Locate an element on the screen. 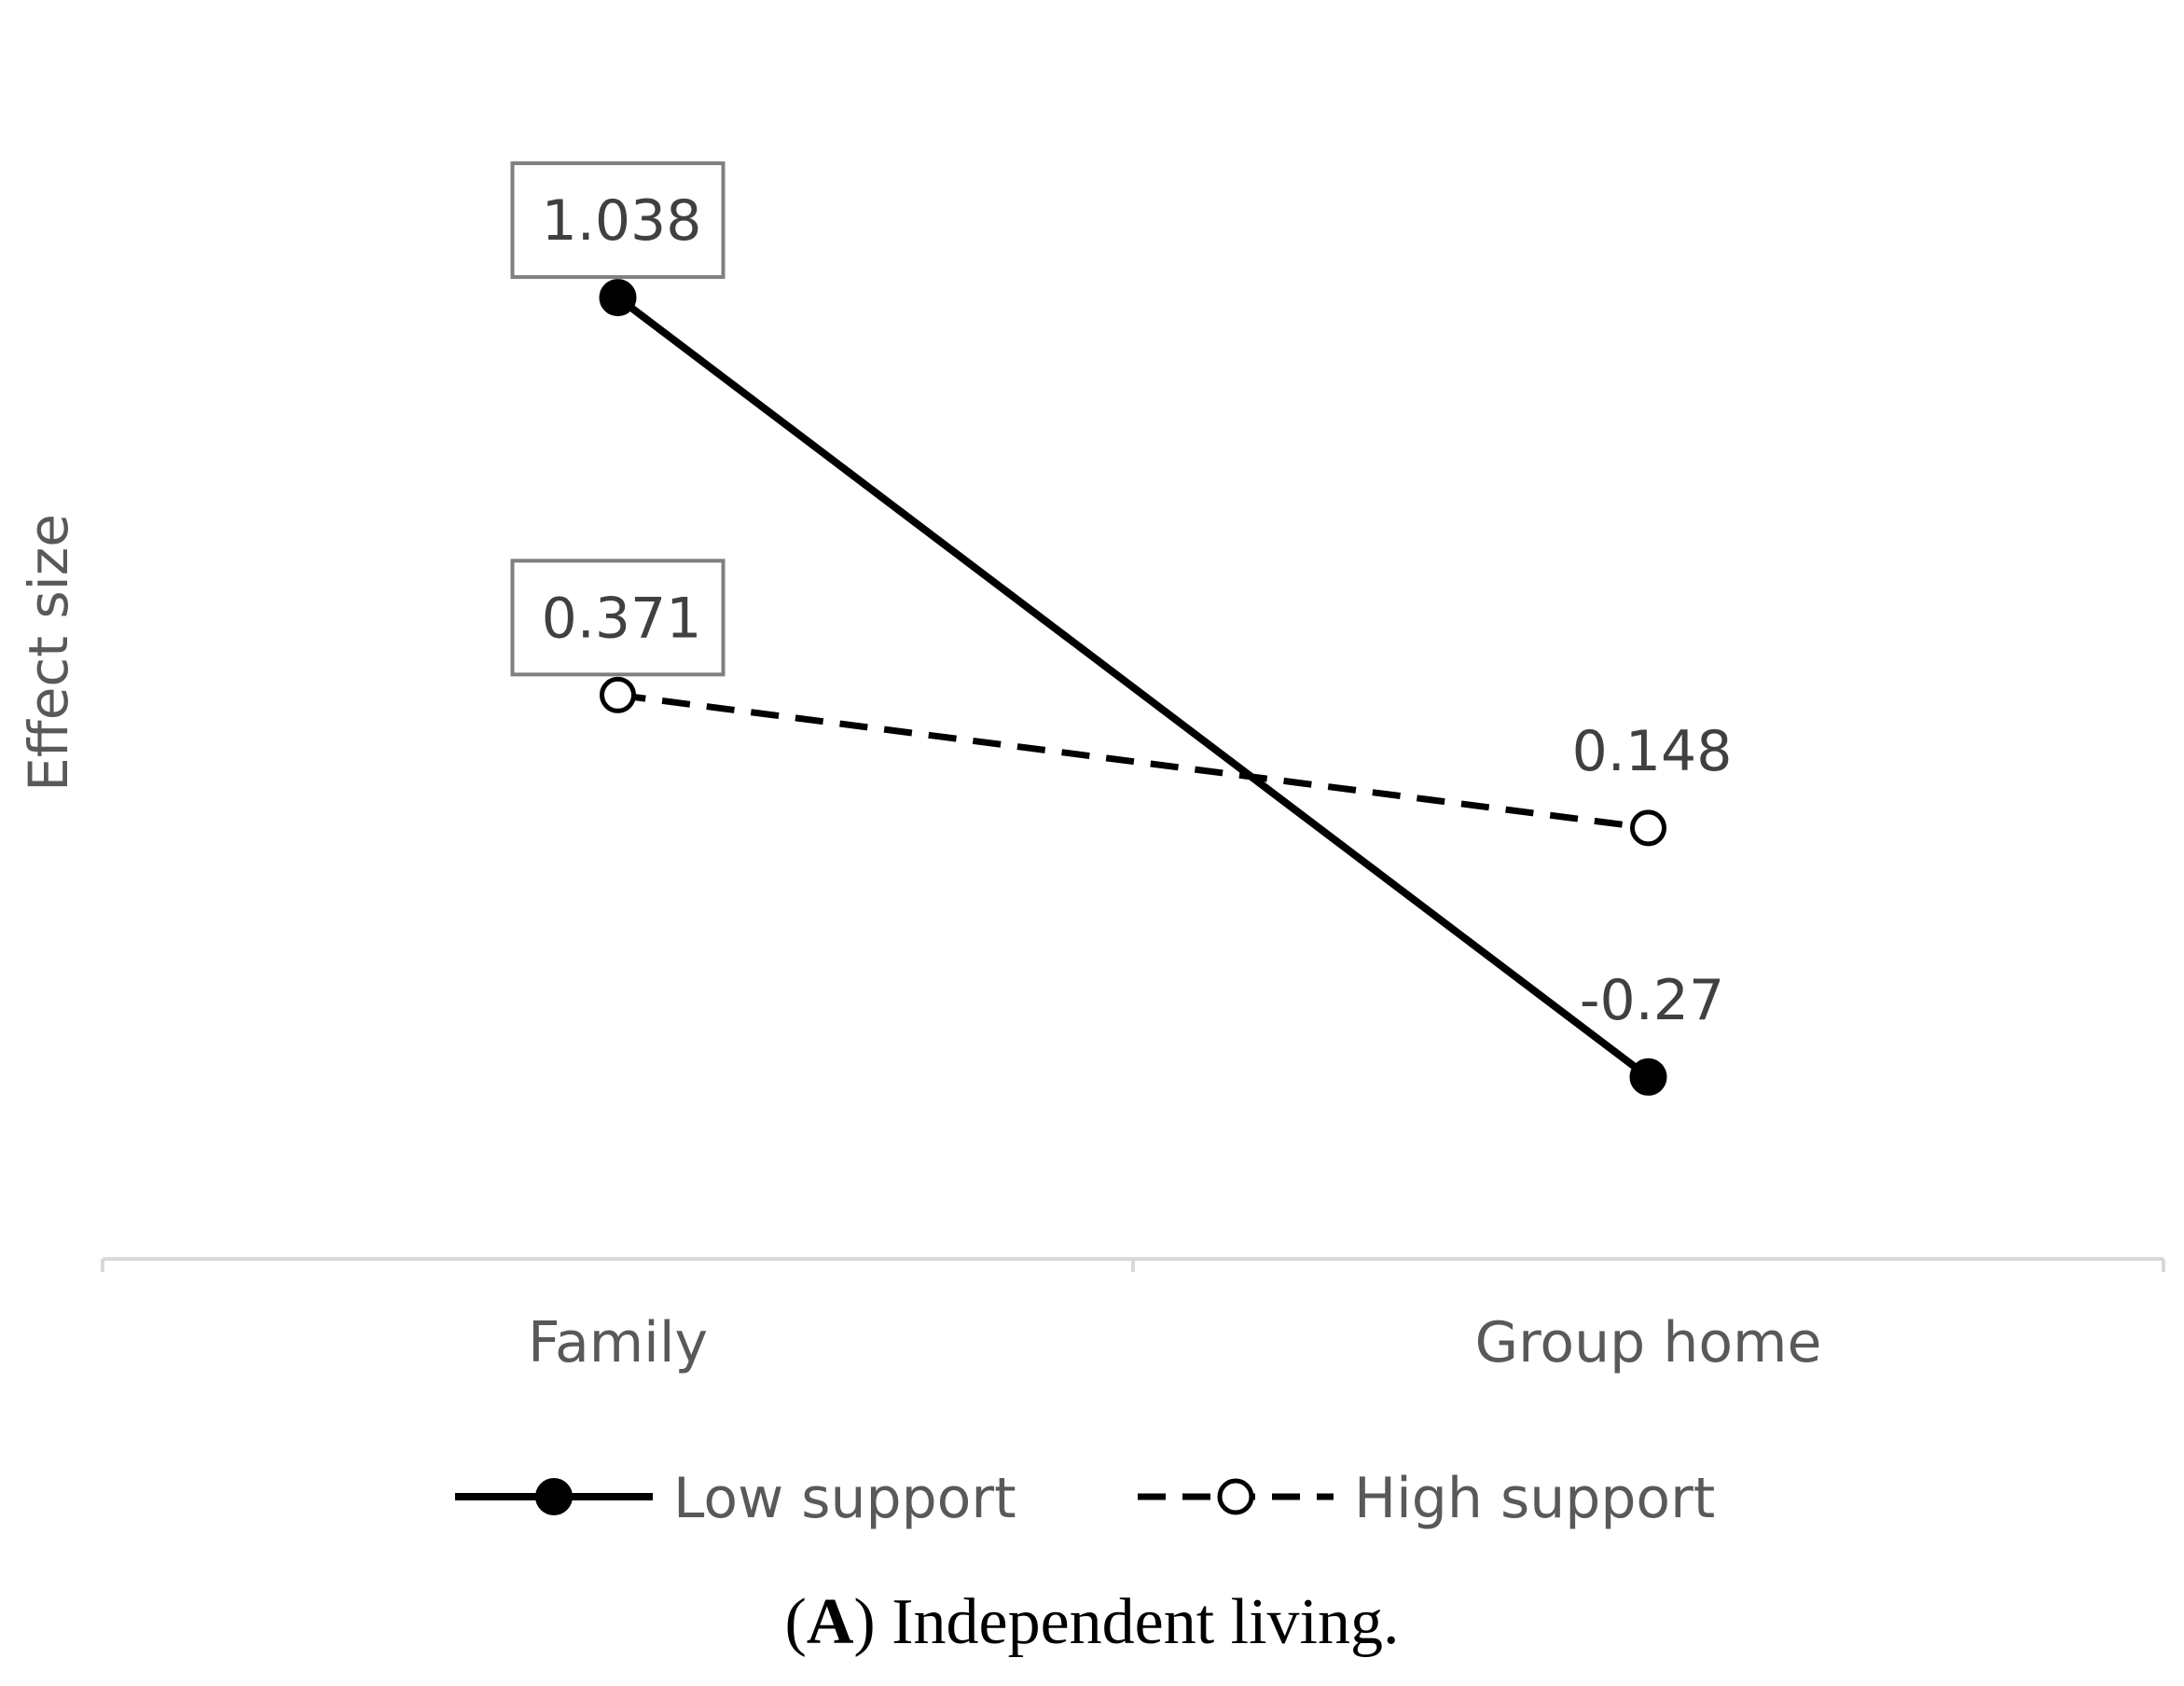 This screenshot has height=1686, width=2184. legend-label: Low support is located at coordinates (844, 1498).